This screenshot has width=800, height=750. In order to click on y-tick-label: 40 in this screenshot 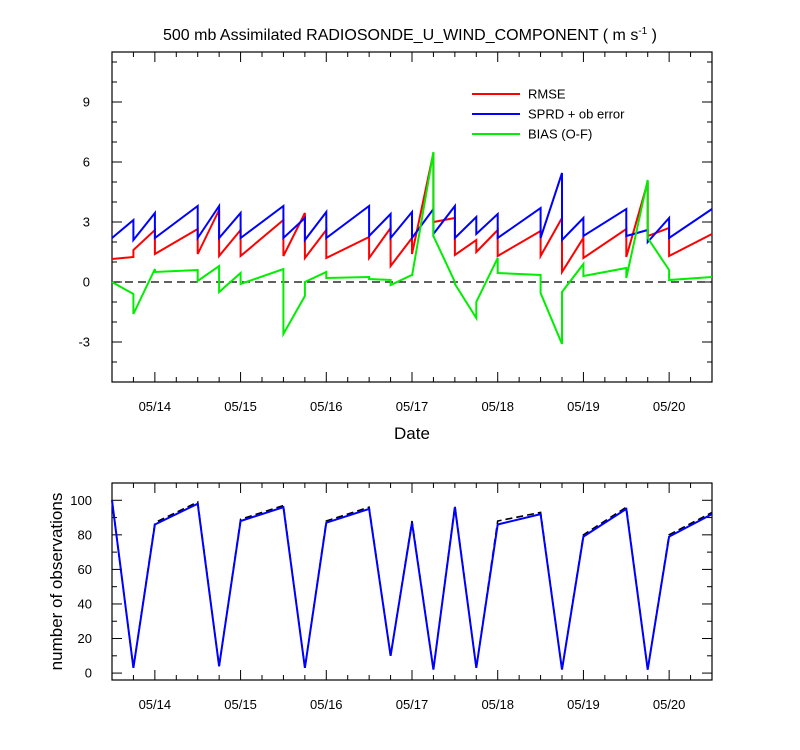, I will do `click(85, 603)`.